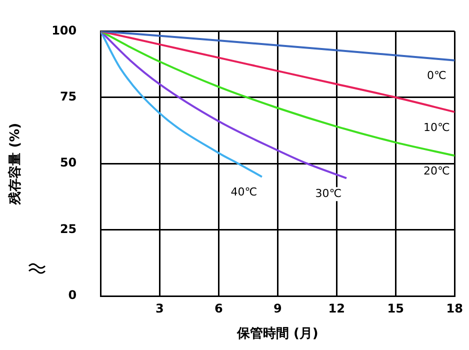  What do you see at coordinates (68, 229) in the screenshot?
I see `y-tick-label: 25` at bounding box center [68, 229].